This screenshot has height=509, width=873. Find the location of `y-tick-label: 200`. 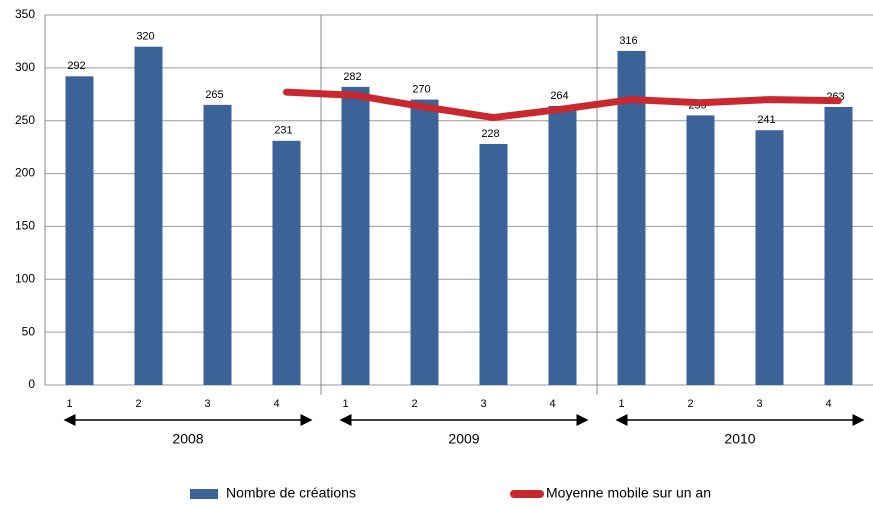

y-tick-label: 200 is located at coordinates (25, 173).